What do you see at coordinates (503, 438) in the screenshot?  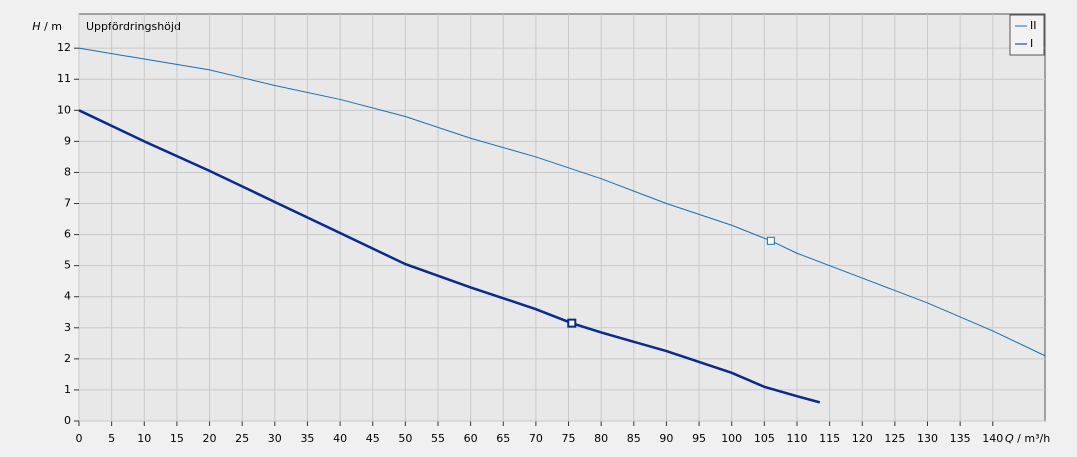 I see `x-tick-label: 65` at bounding box center [503, 438].